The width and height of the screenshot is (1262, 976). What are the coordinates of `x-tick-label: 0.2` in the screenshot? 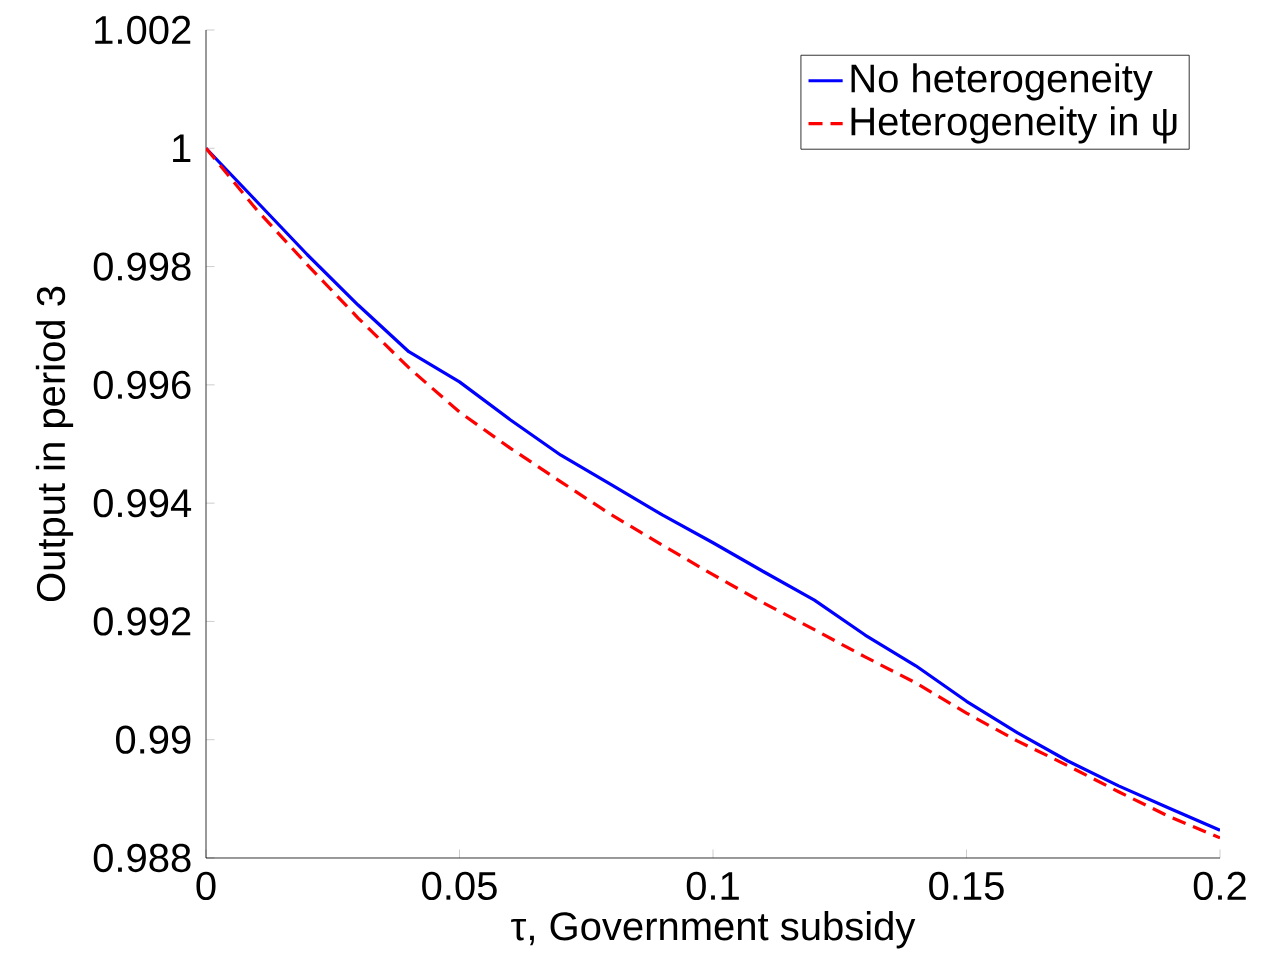 It's located at (1219, 886).